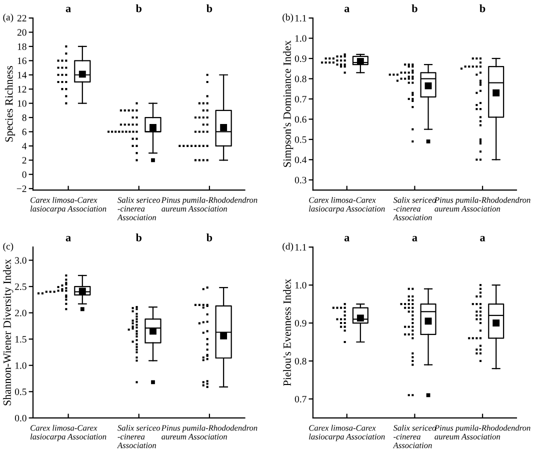  What do you see at coordinates (20, 313) in the screenshot?
I see `y-tick-label: 2.0` at bounding box center [20, 313].